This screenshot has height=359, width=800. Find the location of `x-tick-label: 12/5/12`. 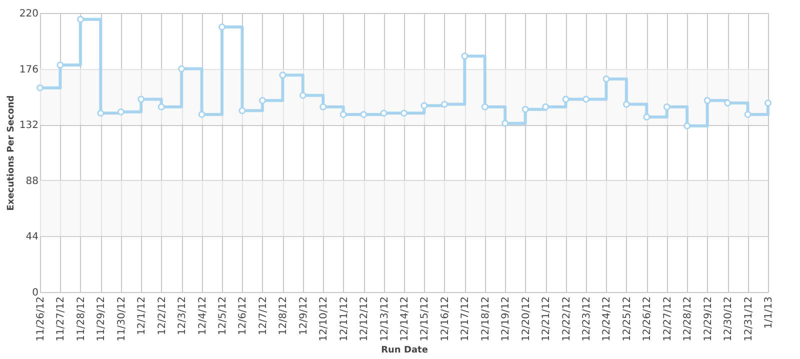

x-tick-label: 12/5/12 is located at coordinates (223, 316).